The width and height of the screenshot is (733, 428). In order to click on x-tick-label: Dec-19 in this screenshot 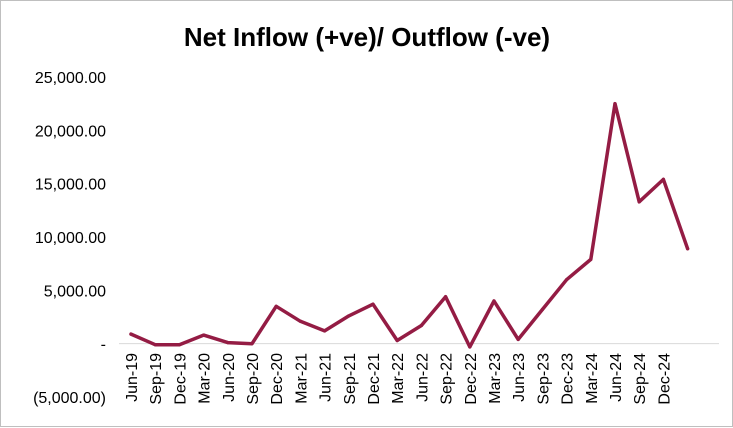, I will do `click(180, 379)`.